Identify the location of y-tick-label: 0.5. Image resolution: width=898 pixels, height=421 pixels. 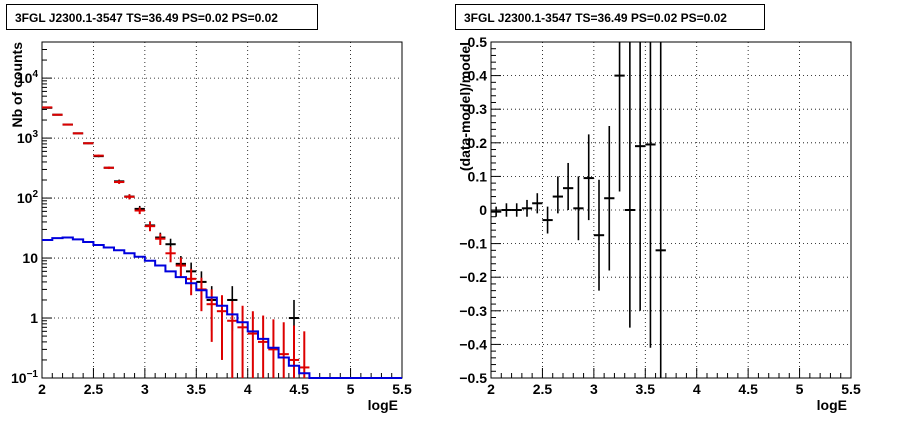
(478, 42).